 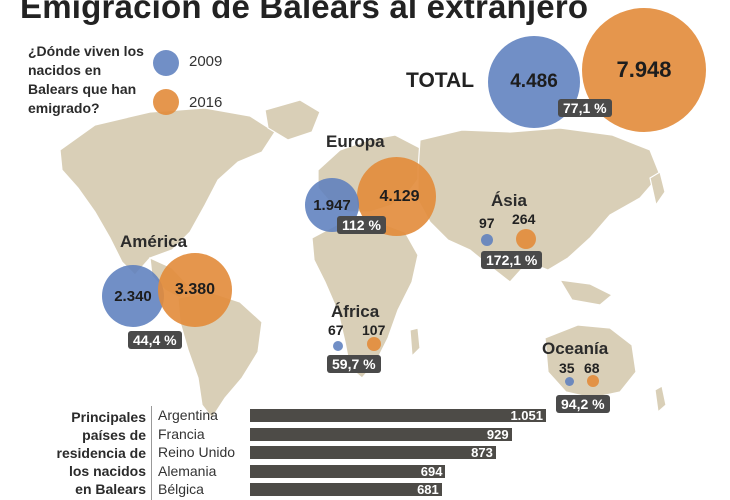 I want to click on america-value-2009: 2.340, so click(x=133, y=296).